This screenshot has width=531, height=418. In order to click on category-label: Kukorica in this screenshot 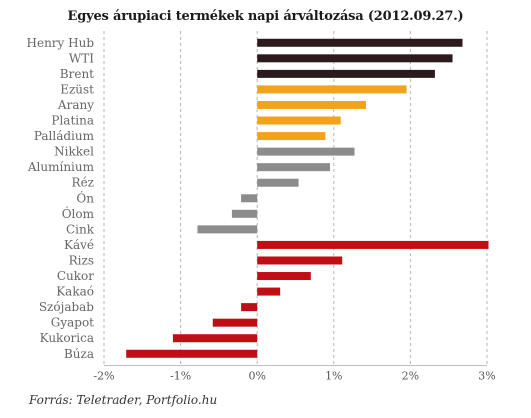, I will do `click(67, 338)`.